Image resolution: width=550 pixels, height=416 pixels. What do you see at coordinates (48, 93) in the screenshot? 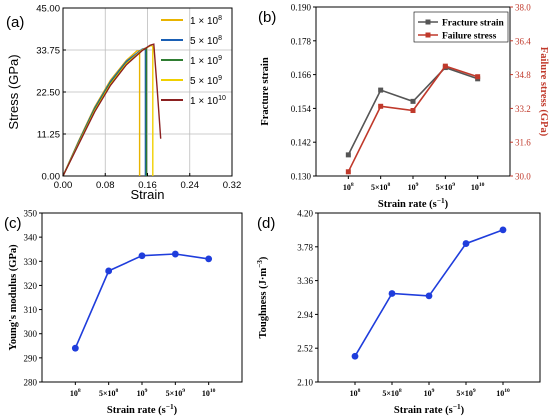
I see `y-tick-label: 22.50` at bounding box center [48, 93].